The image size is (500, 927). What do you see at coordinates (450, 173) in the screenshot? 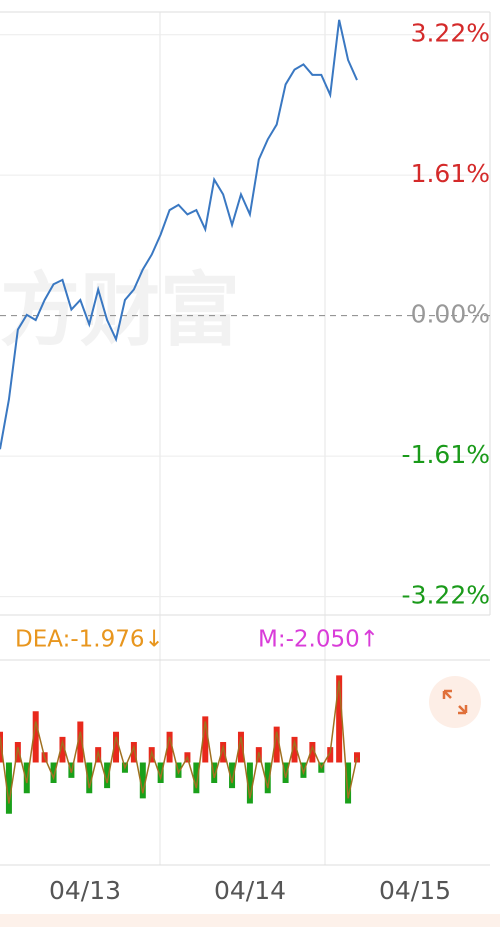
I see `y-tick-label: 1.61%` at bounding box center [450, 173].